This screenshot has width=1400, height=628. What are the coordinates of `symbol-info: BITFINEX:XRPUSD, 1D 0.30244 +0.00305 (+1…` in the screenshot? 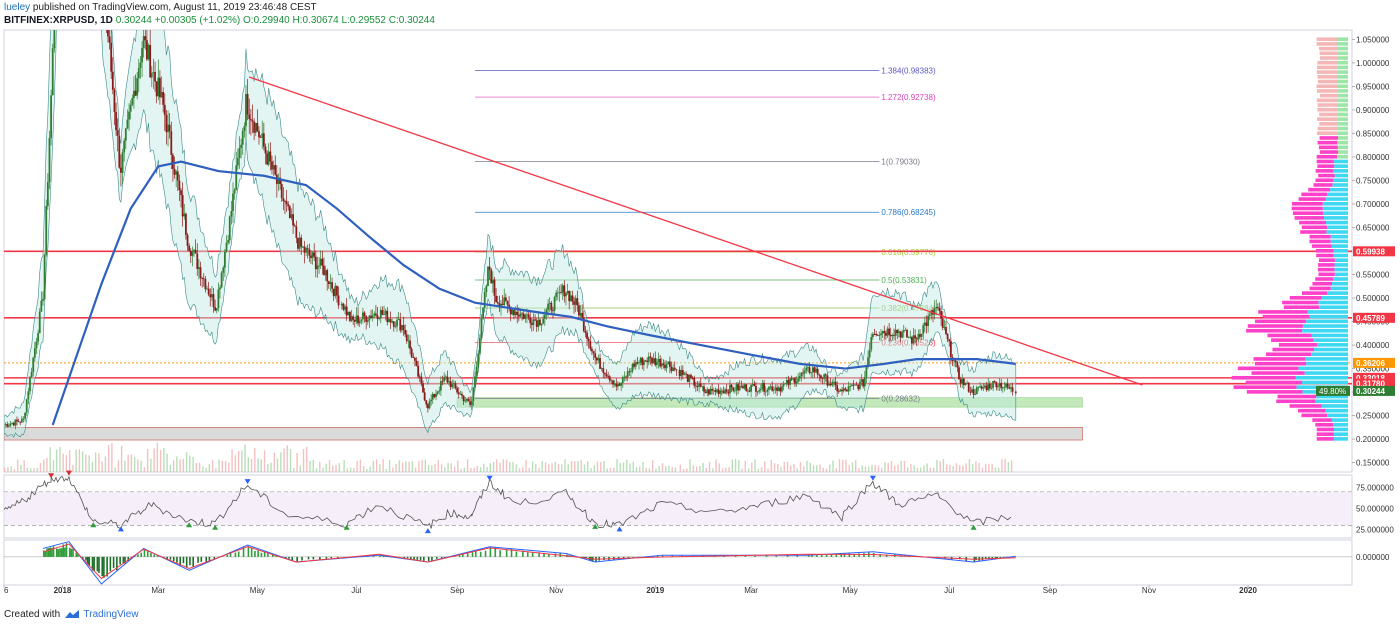 It's located at (219, 20).